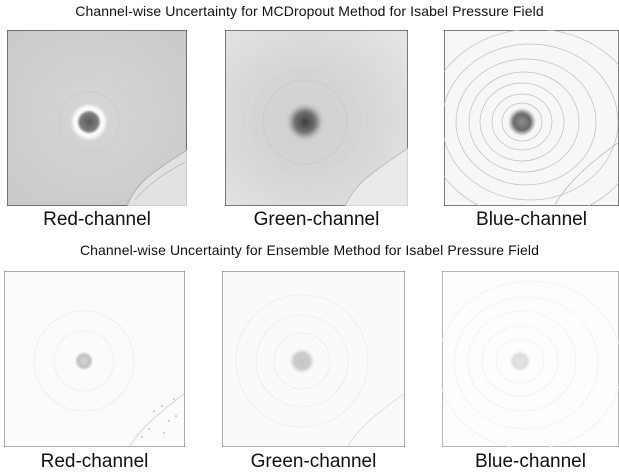 The width and height of the screenshot is (619, 473). Describe the element at coordinates (531, 118) in the screenshot. I see `mcdropout-blue-channel-map` at that location.